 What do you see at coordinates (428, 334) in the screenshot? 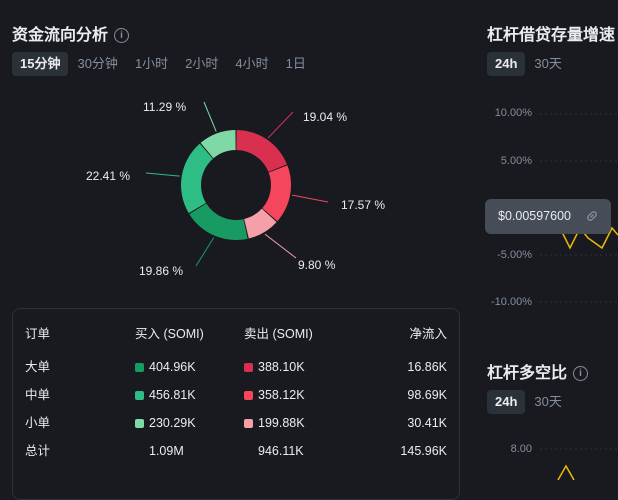
I see `col-net: 净流入` at bounding box center [428, 334].